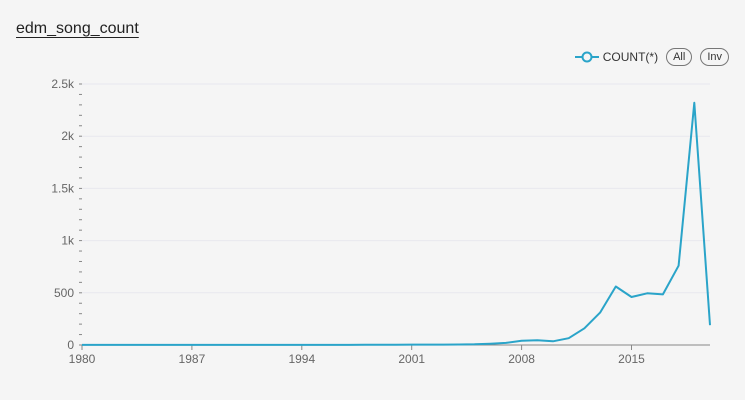 This screenshot has height=400, width=745. What do you see at coordinates (679, 57) in the screenshot?
I see `select-all-button: All` at bounding box center [679, 57].